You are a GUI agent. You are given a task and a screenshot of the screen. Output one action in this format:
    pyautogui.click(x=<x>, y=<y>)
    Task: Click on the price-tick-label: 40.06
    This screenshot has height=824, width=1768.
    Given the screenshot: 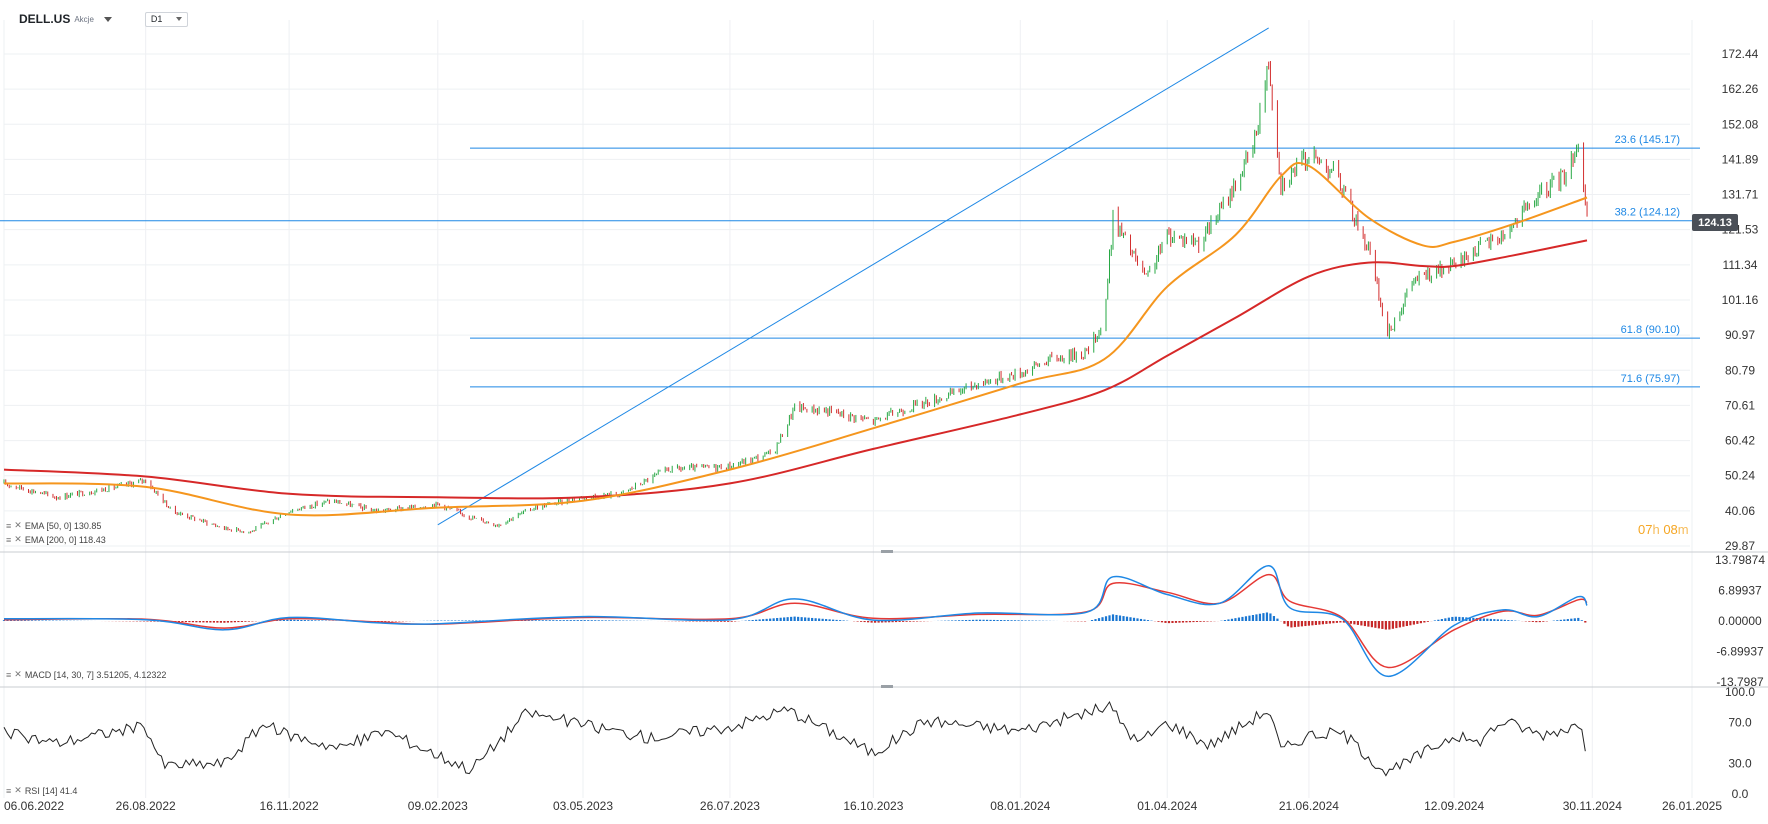 What is the action you would take?
    pyautogui.click(x=1740, y=511)
    